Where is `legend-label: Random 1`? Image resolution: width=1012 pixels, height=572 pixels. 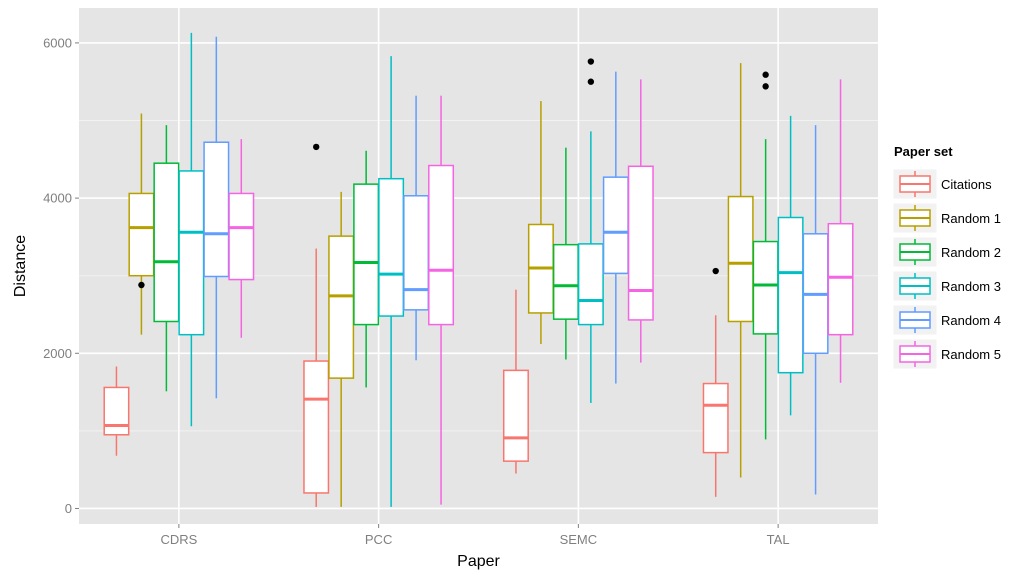 legend-label: Random 1 is located at coordinates (971, 218).